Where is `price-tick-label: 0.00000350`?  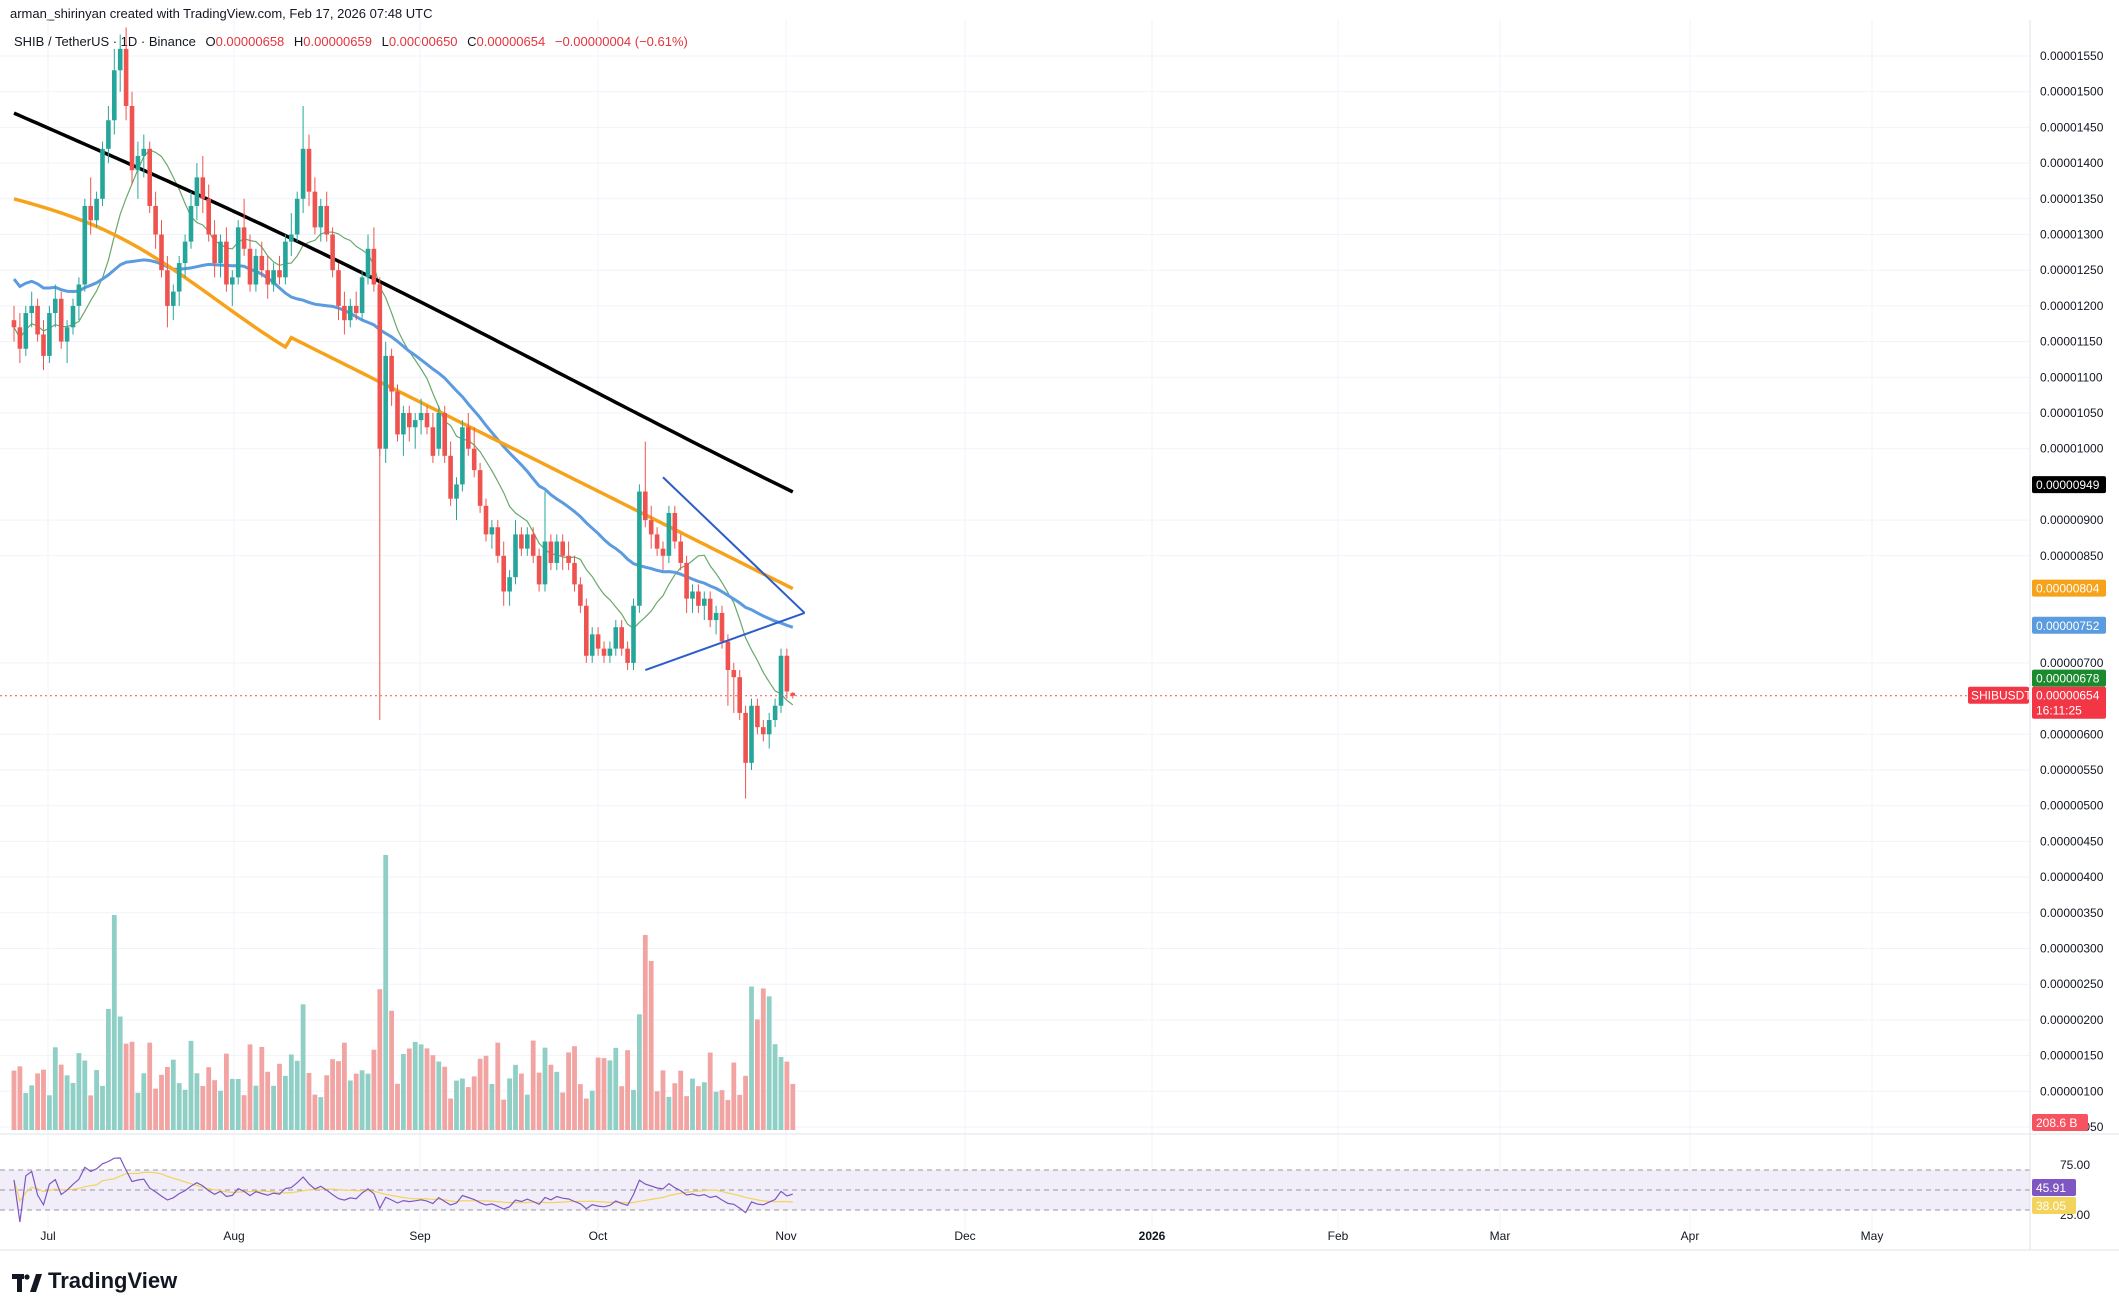
price-tick-label: 0.00000350 is located at coordinates (2072, 913).